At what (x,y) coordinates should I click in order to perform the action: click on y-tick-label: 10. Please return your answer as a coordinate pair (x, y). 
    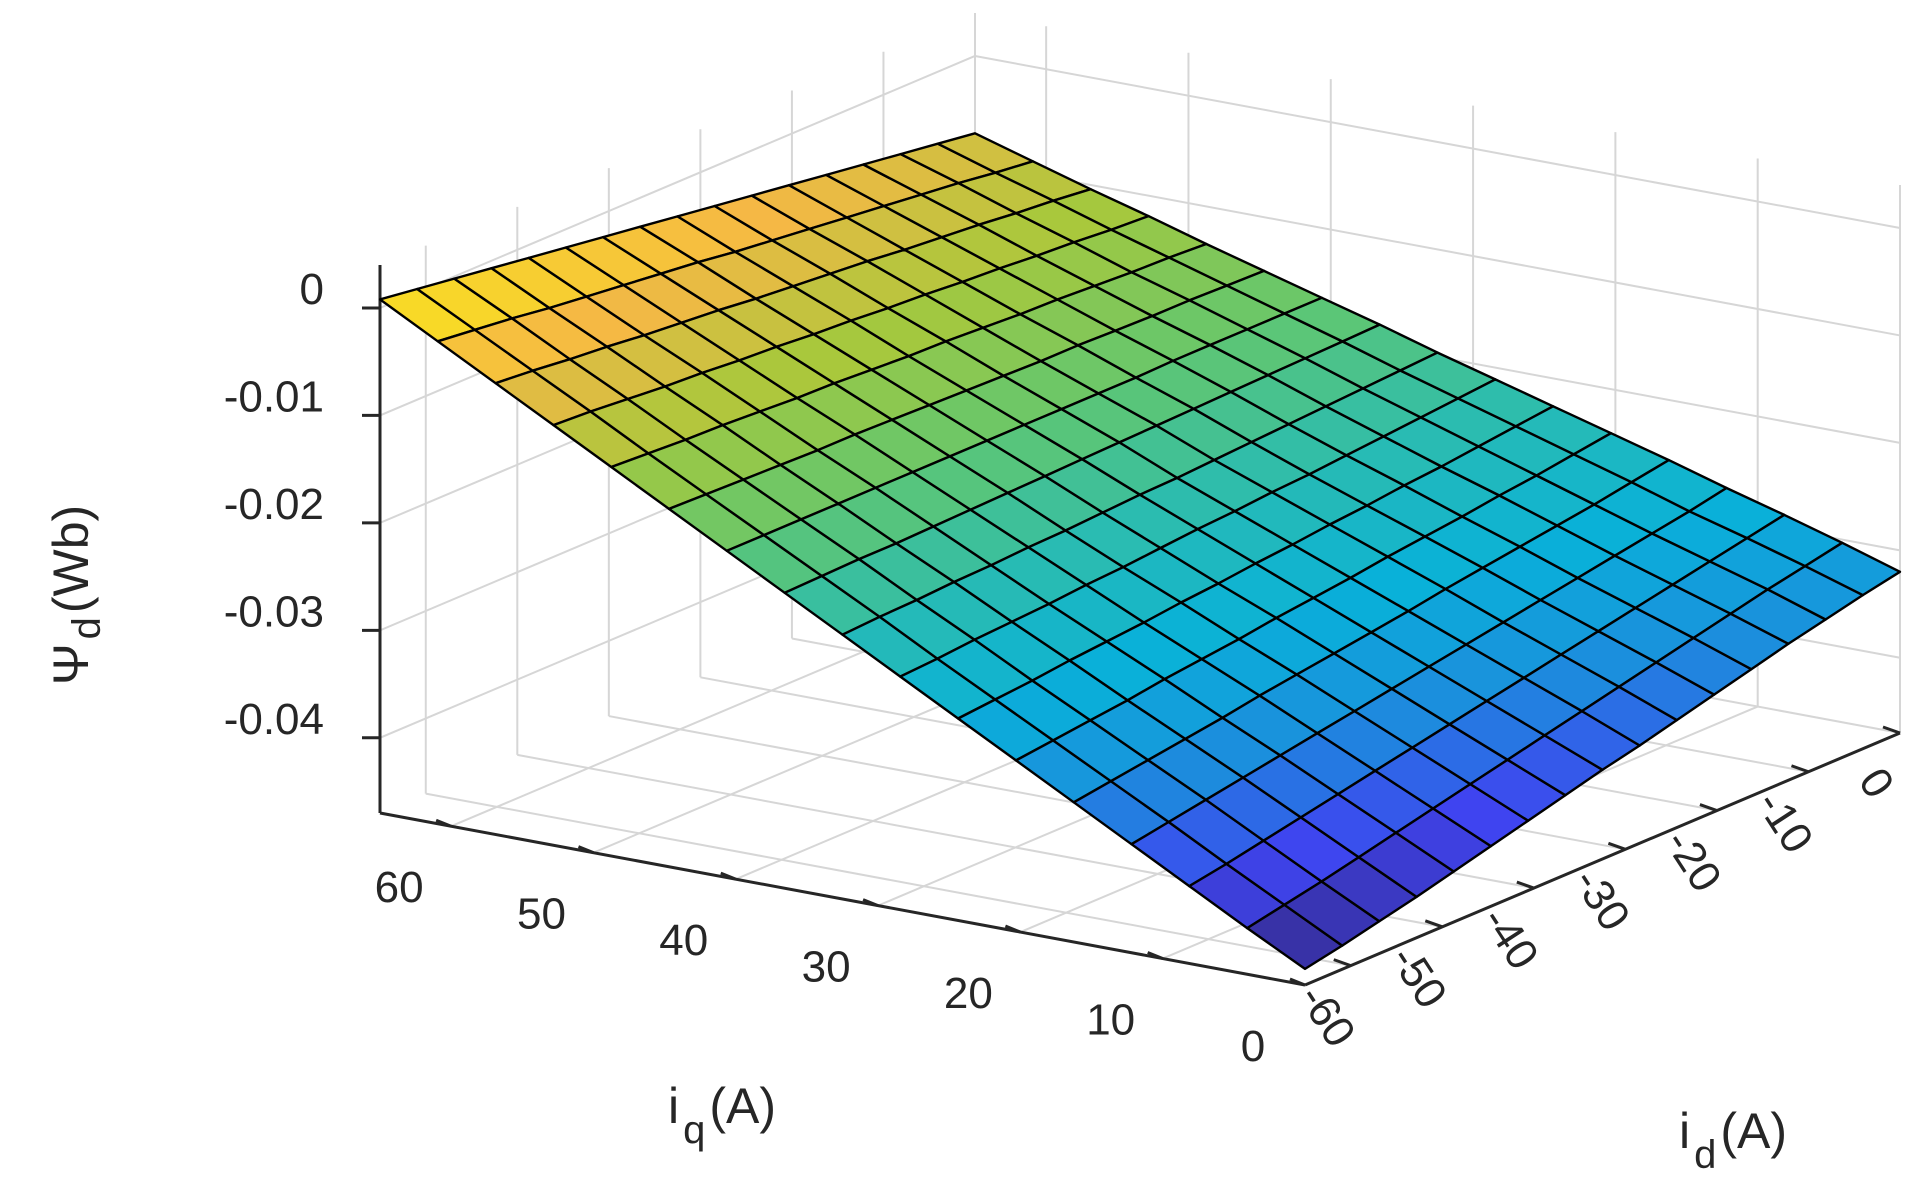
    Looking at the image, I should click on (1110, 1020).